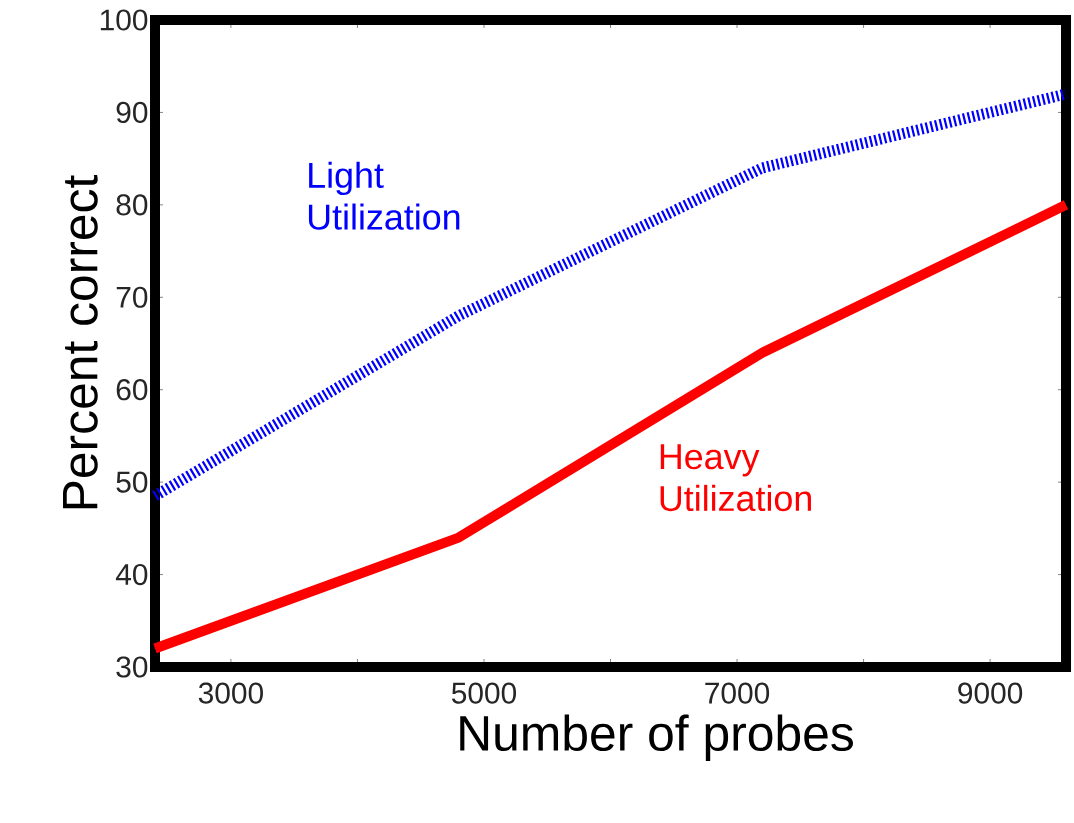  Describe the element at coordinates (132, 112) in the screenshot. I see `y-tick-label: 90` at that location.